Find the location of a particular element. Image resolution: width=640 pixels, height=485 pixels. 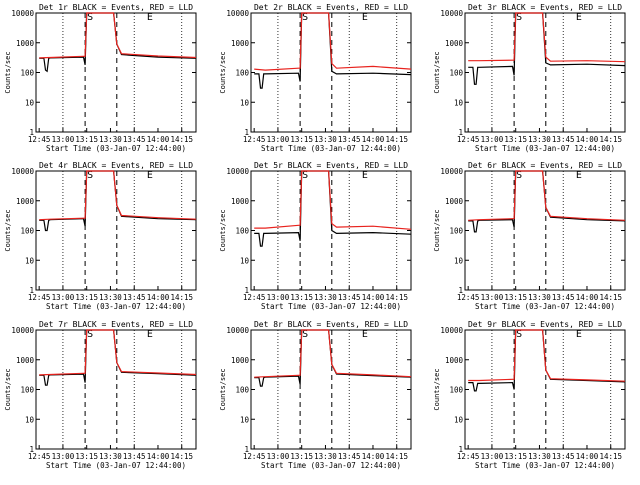

panel-title: Det 5r BLACK = Events, RED = LLD is located at coordinates (331, 165).